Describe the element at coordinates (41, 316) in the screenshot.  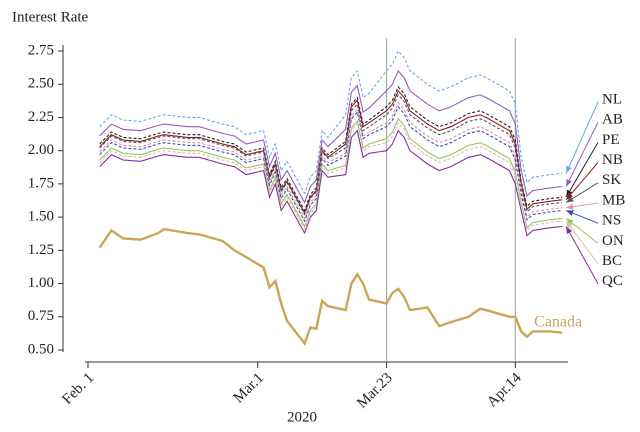
I see `y-tick-label: 0.75` at that location.